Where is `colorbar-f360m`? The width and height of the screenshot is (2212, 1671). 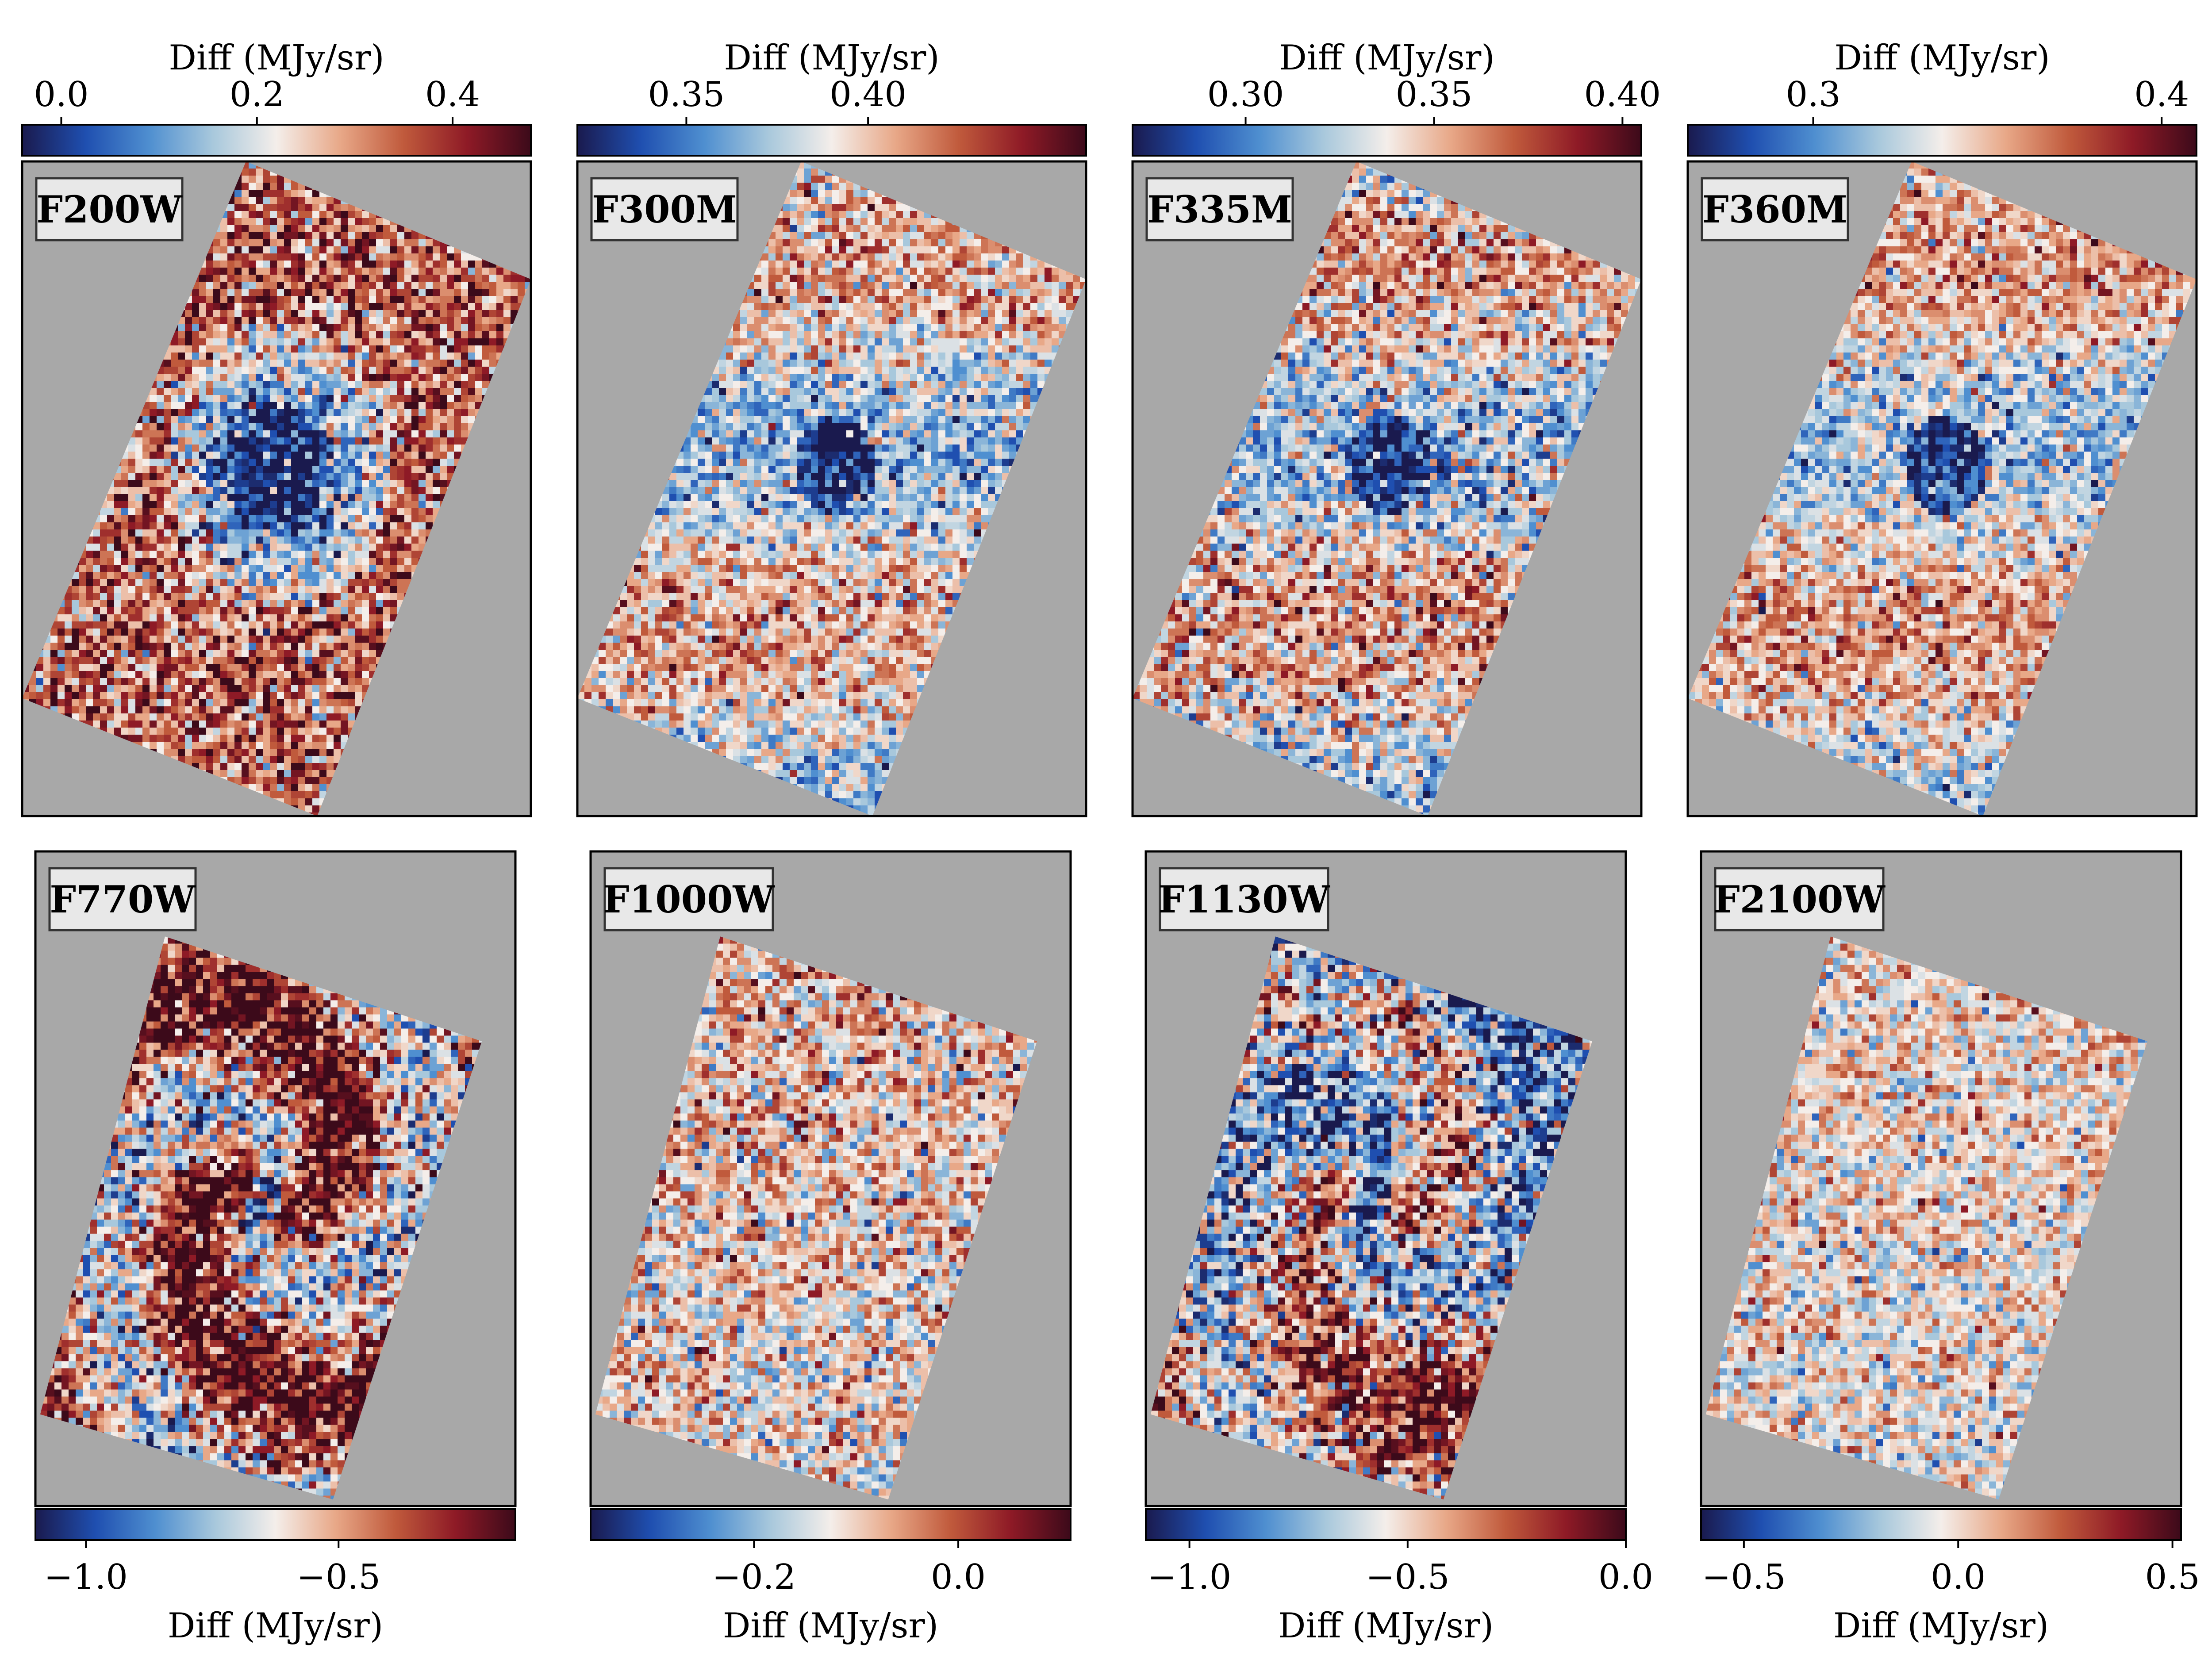
colorbar-f360m is located at coordinates (1942, 140).